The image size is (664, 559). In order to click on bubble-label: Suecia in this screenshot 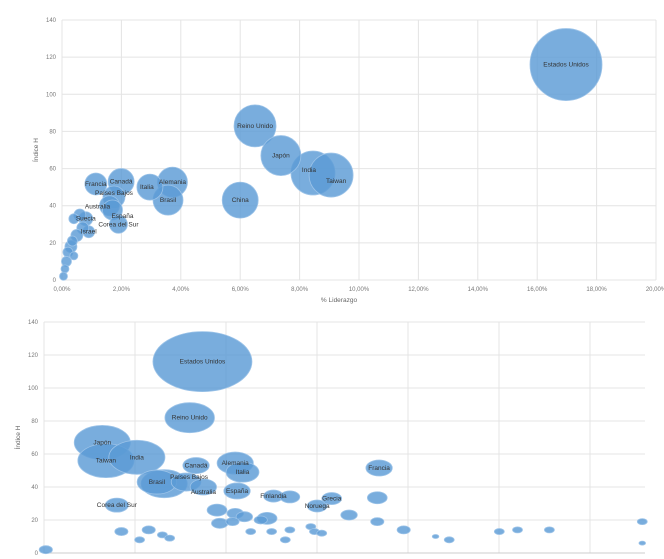, I will do `click(86, 219)`.